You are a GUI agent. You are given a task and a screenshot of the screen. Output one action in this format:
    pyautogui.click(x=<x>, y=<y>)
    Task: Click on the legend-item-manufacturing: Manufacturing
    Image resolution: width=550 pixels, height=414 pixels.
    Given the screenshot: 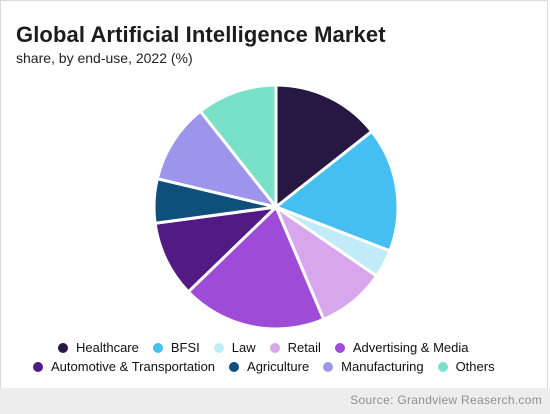 What is the action you would take?
    pyautogui.click(x=373, y=366)
    